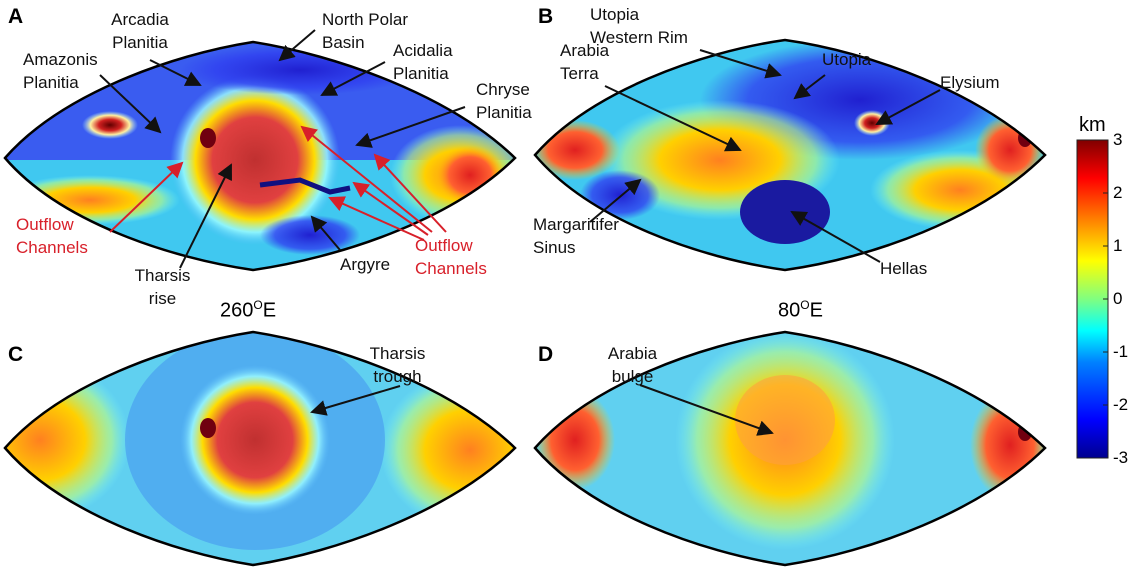 The image size is (1130, 569). Describe the element at coordinates (908, 107) in the screenshot. I see `arrow-elysium` at that location.